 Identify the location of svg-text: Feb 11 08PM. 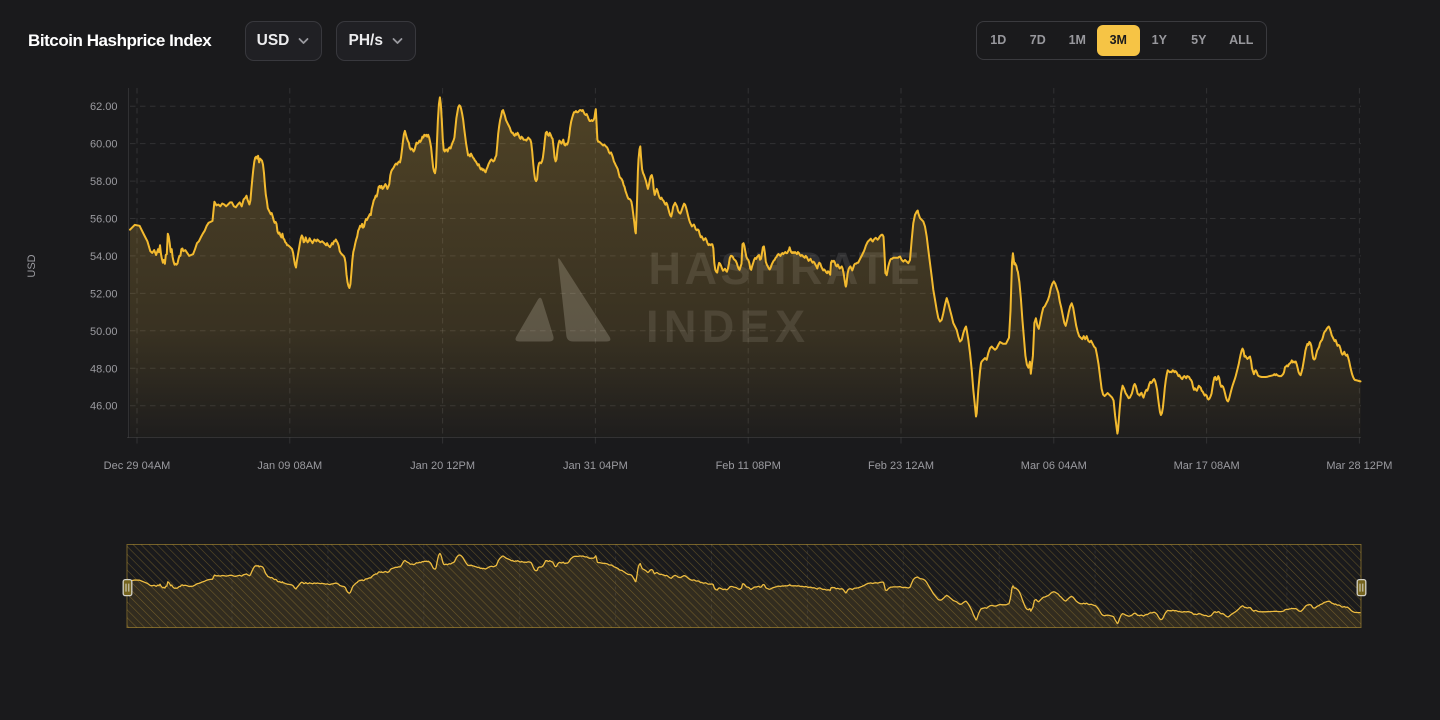
(748, 466).